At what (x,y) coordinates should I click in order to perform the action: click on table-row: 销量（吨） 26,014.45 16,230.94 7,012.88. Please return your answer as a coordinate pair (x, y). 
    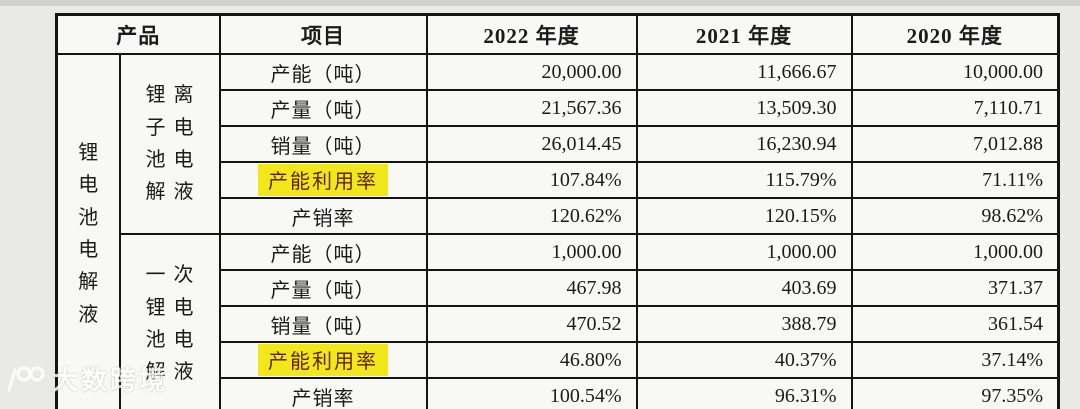
    Looking at the image, I should click on (558, 144).